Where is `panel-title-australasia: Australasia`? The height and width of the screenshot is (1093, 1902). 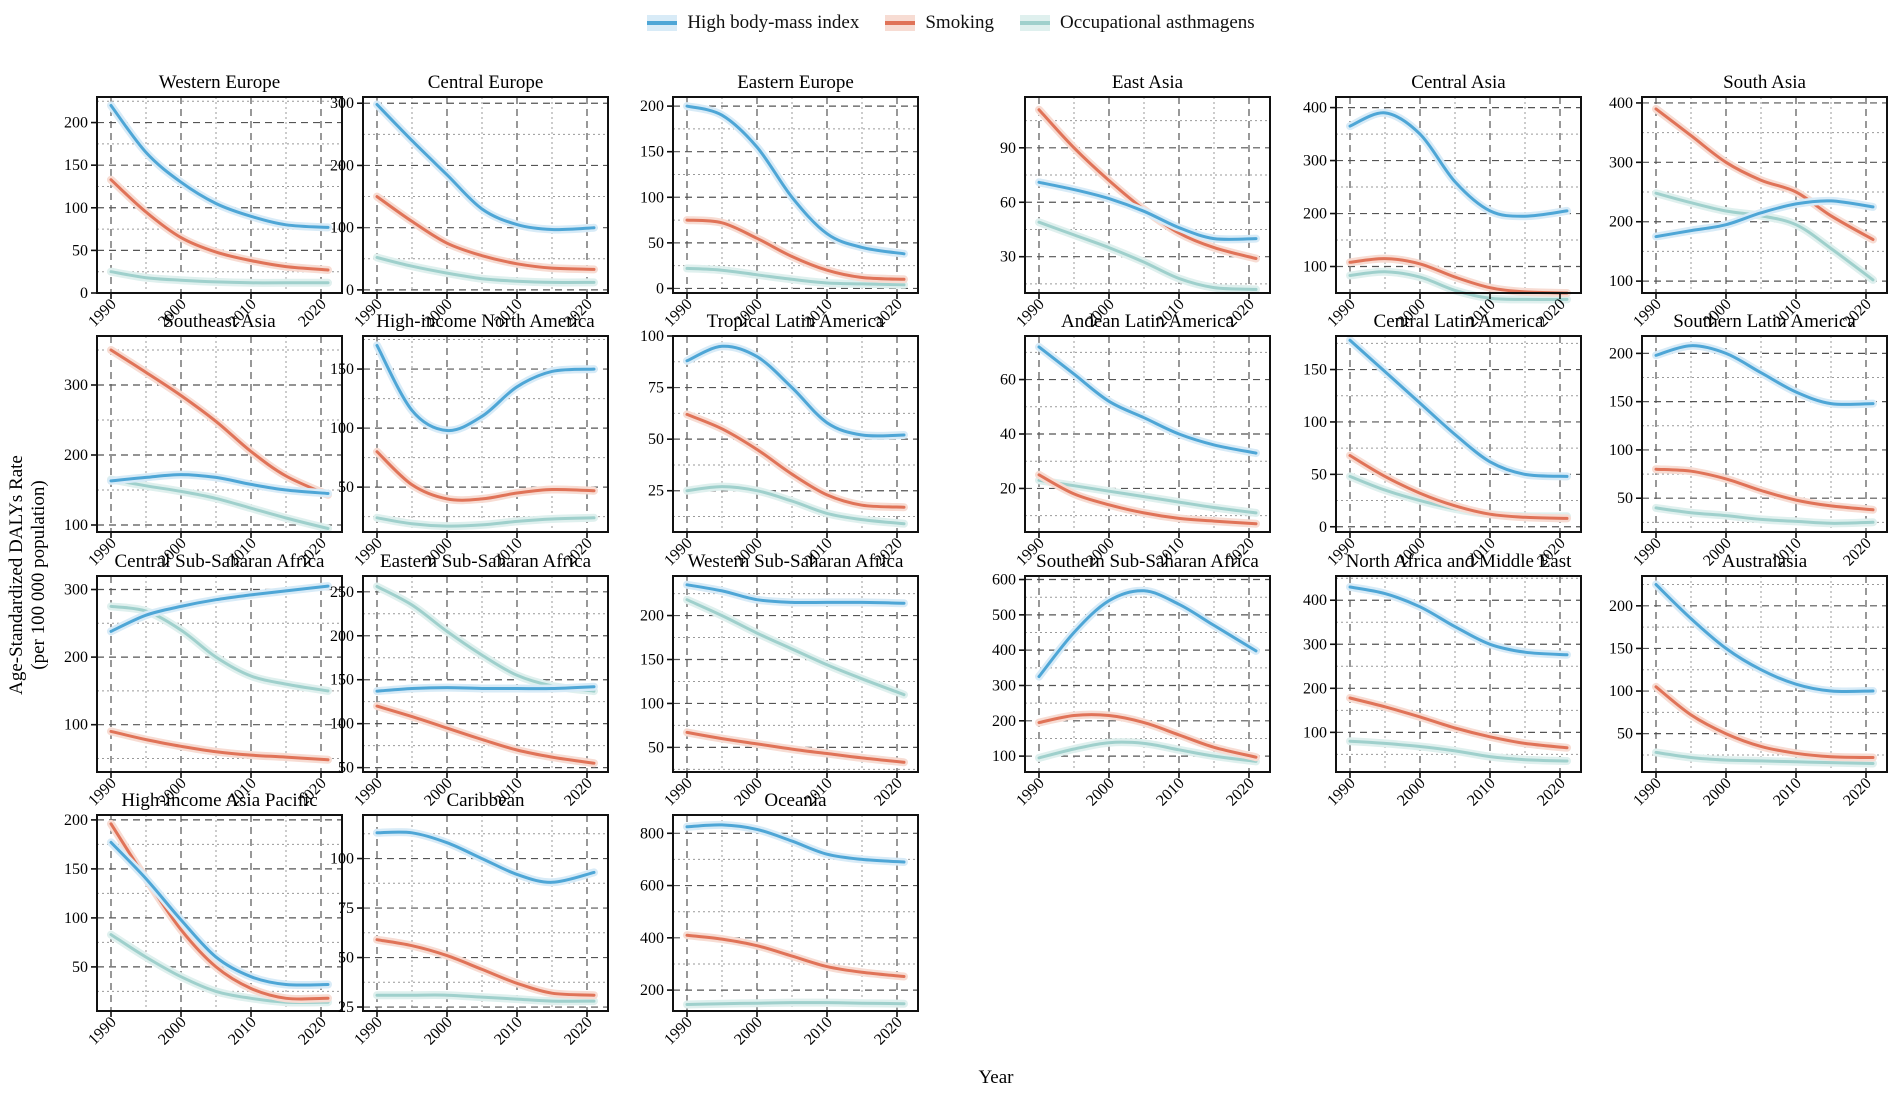
panel-title-australasia: Australasia is located at coordinates (1765, 561).